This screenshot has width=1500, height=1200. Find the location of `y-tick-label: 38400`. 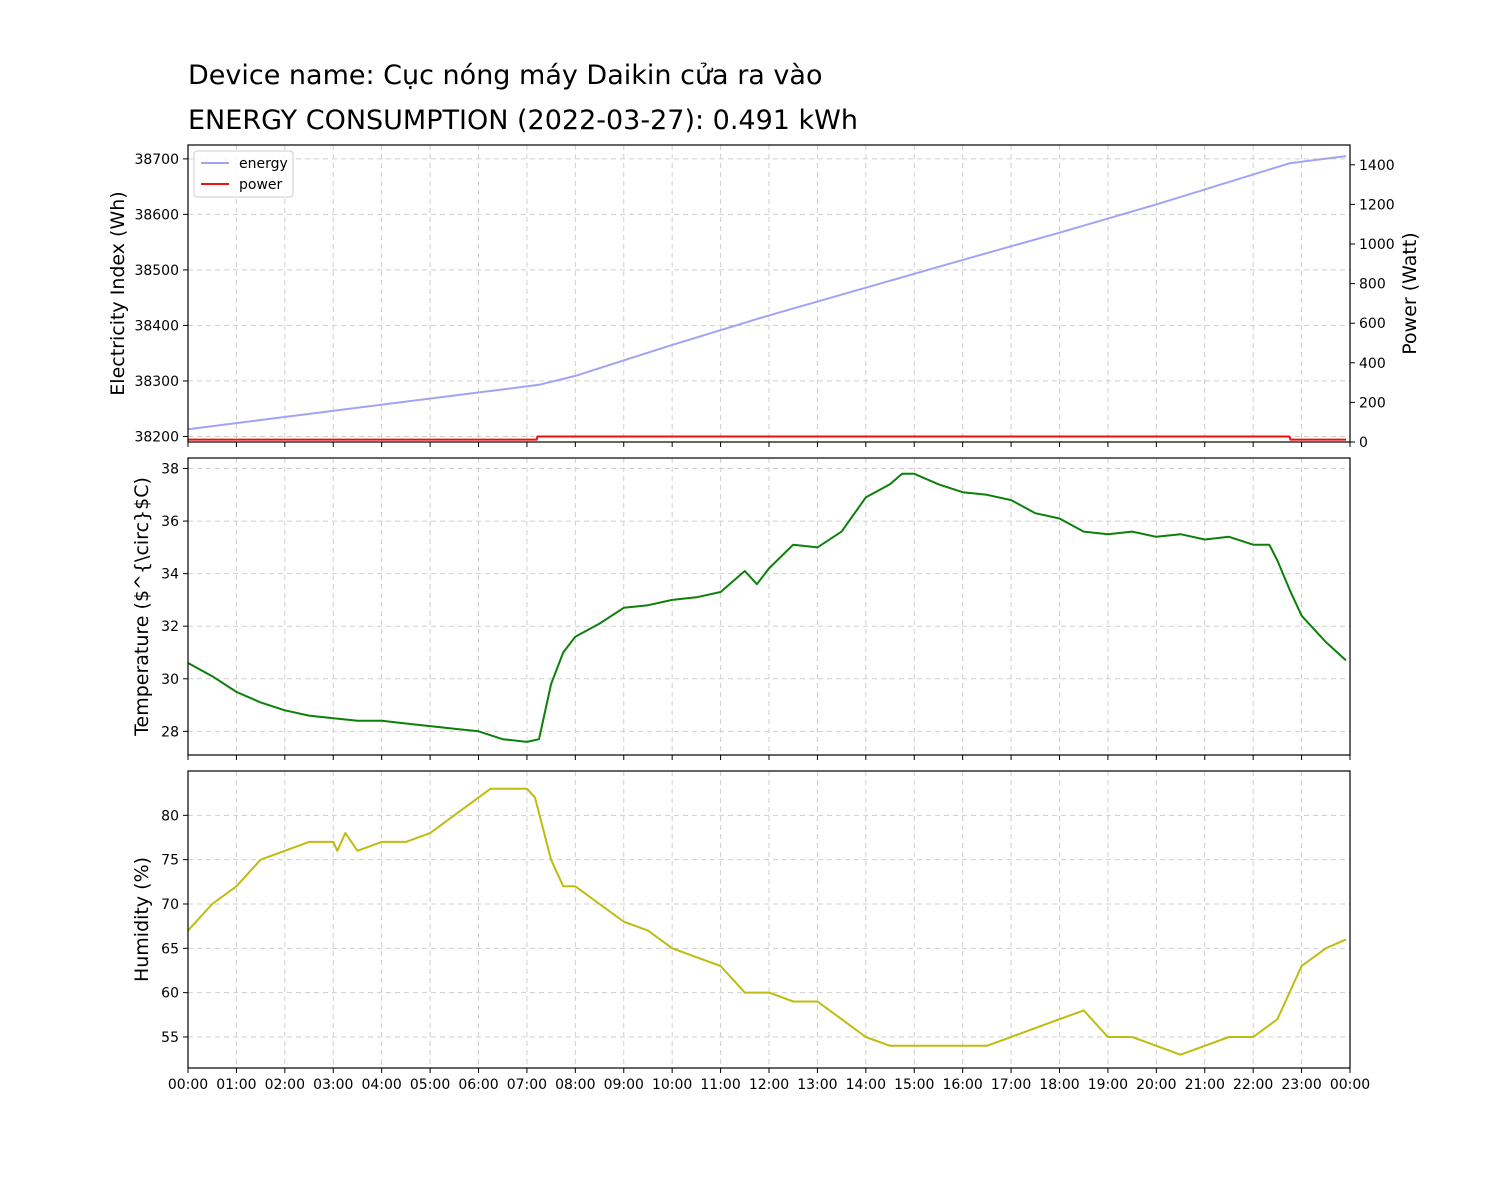

y-tick-label: 38400 is located at coordinates (156, 326).